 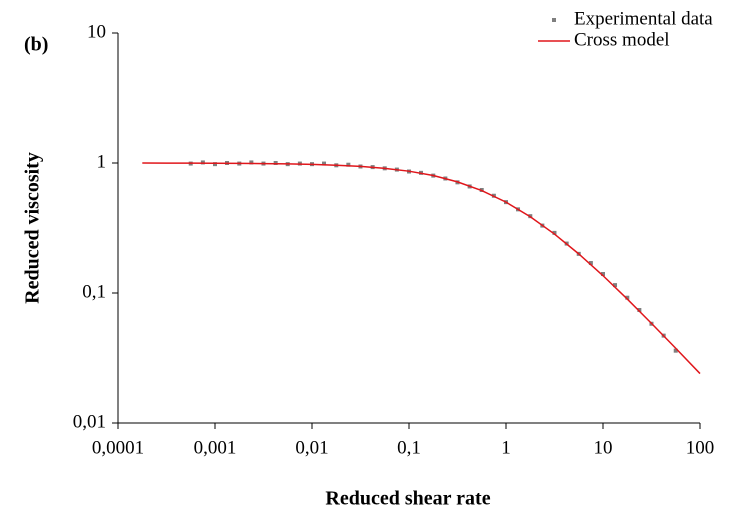 What do you see at coordinates (96, 31) in the screenshot?
I see `y-tick-label: 10` at bounding box center [96, 31].